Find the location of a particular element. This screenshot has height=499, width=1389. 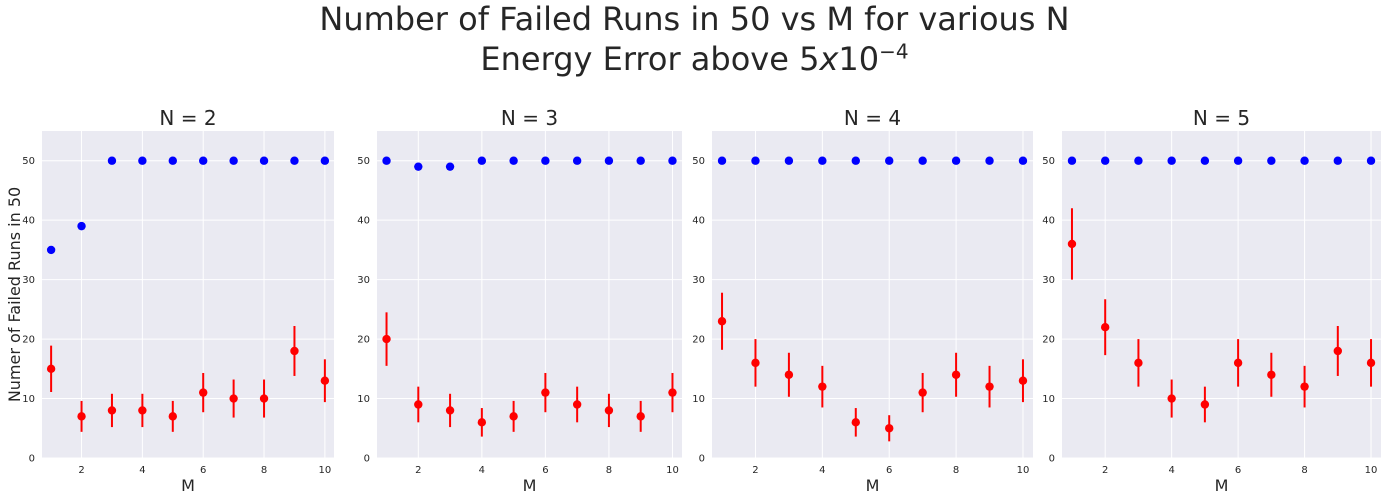

subtitle-base: 10 is located at coordinates (859, 59).